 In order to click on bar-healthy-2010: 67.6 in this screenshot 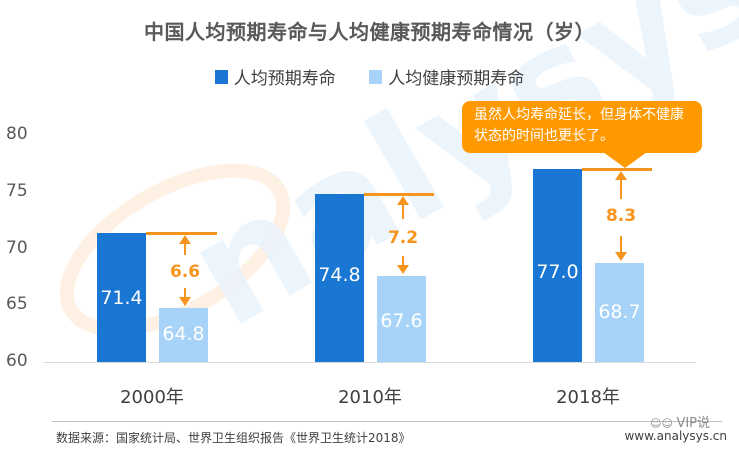, I will do `click(401, 319)`.